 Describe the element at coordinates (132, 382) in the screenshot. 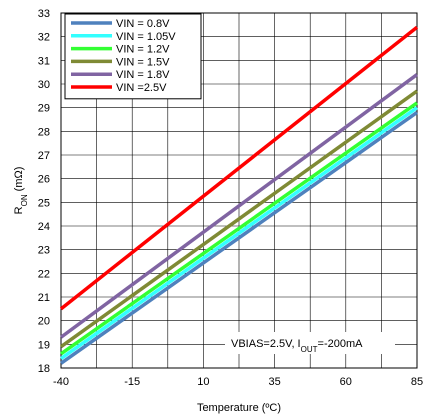

I see `x-tick-label: -15` at that location.